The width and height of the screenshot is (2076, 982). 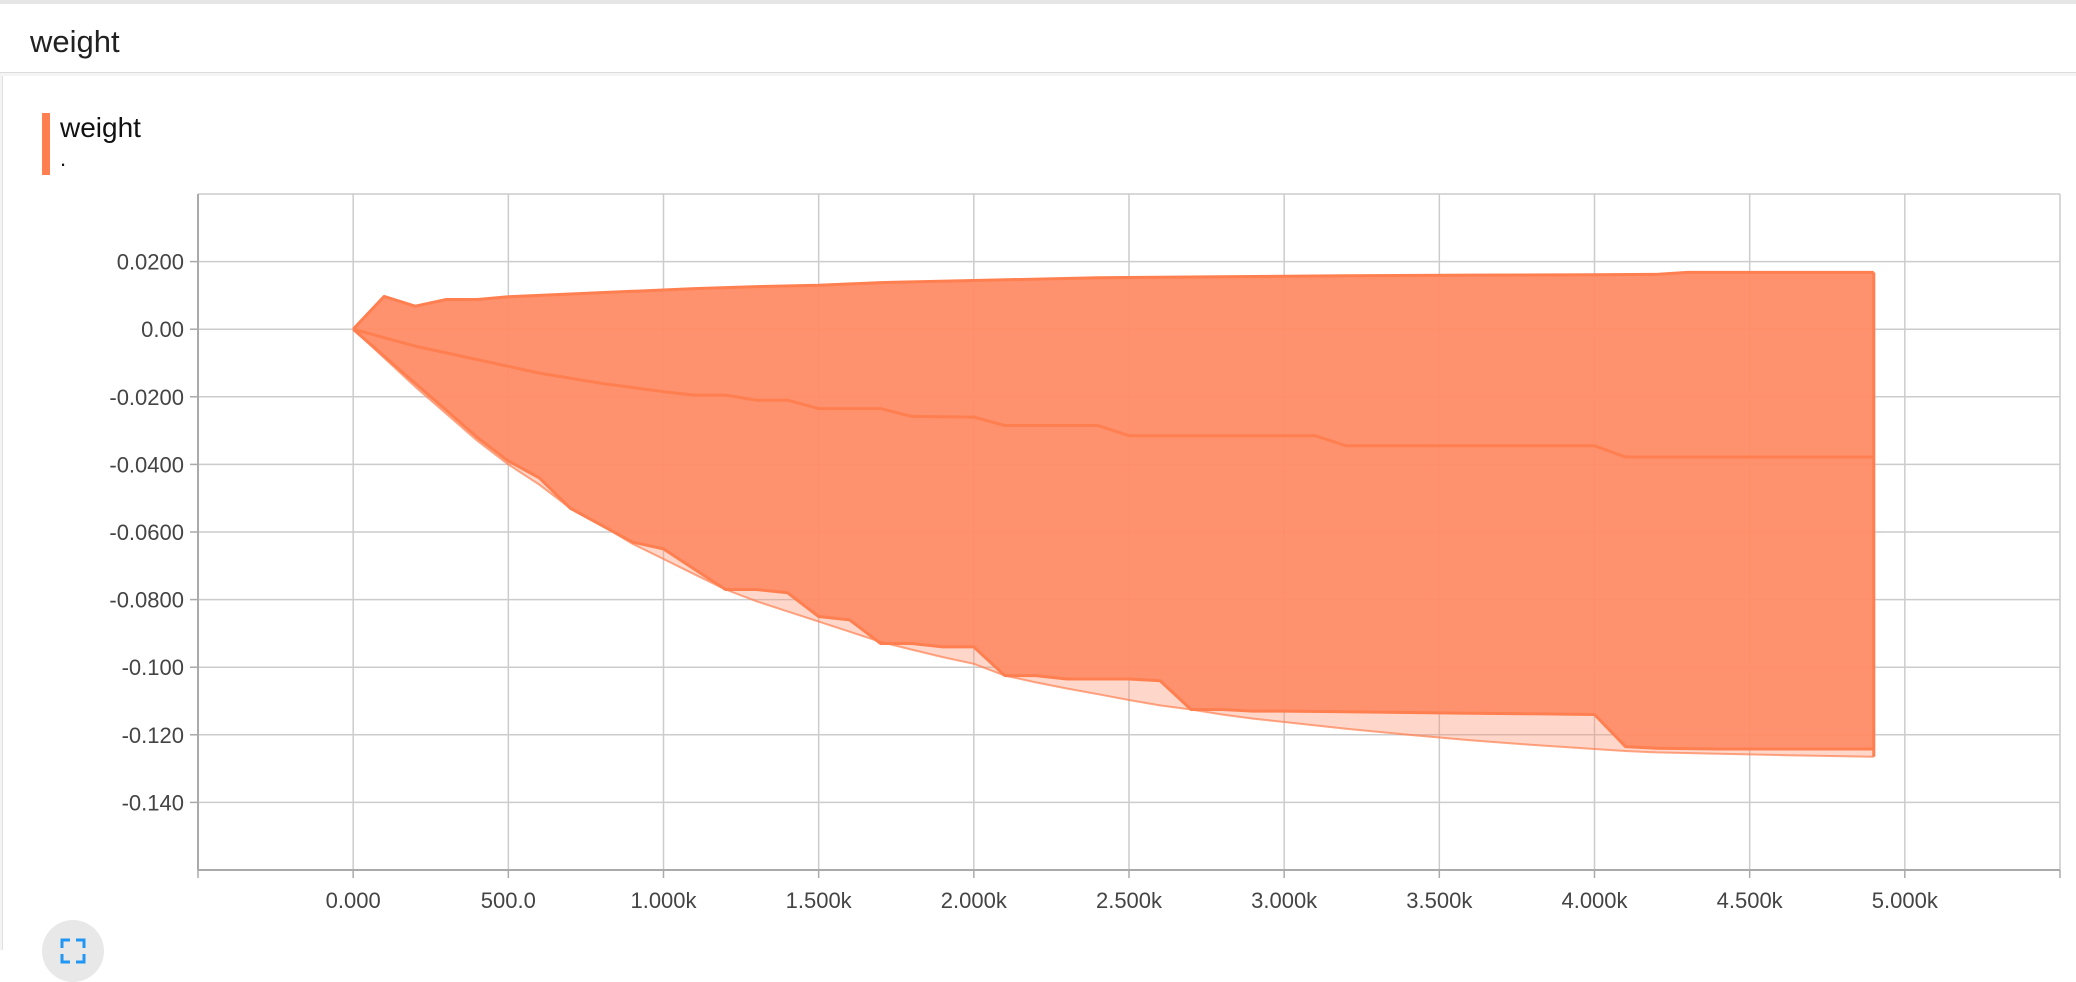 What do you see at coordinates (146, 600) in the screenshot?
I see `y-tick-label: -0.0800` at bounding box center [146, 600].